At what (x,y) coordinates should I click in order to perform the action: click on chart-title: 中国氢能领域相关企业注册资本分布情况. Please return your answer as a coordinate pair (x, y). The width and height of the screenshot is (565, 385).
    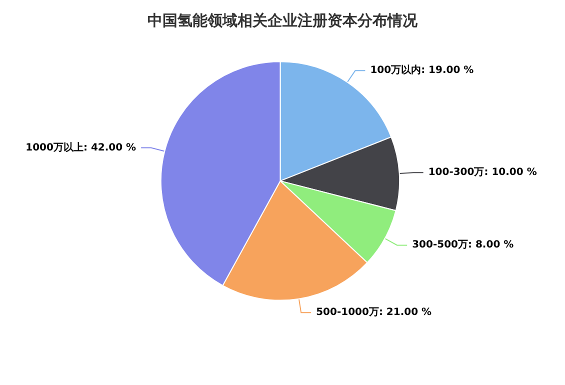
    Looking at the image, I should click on (283, 21).